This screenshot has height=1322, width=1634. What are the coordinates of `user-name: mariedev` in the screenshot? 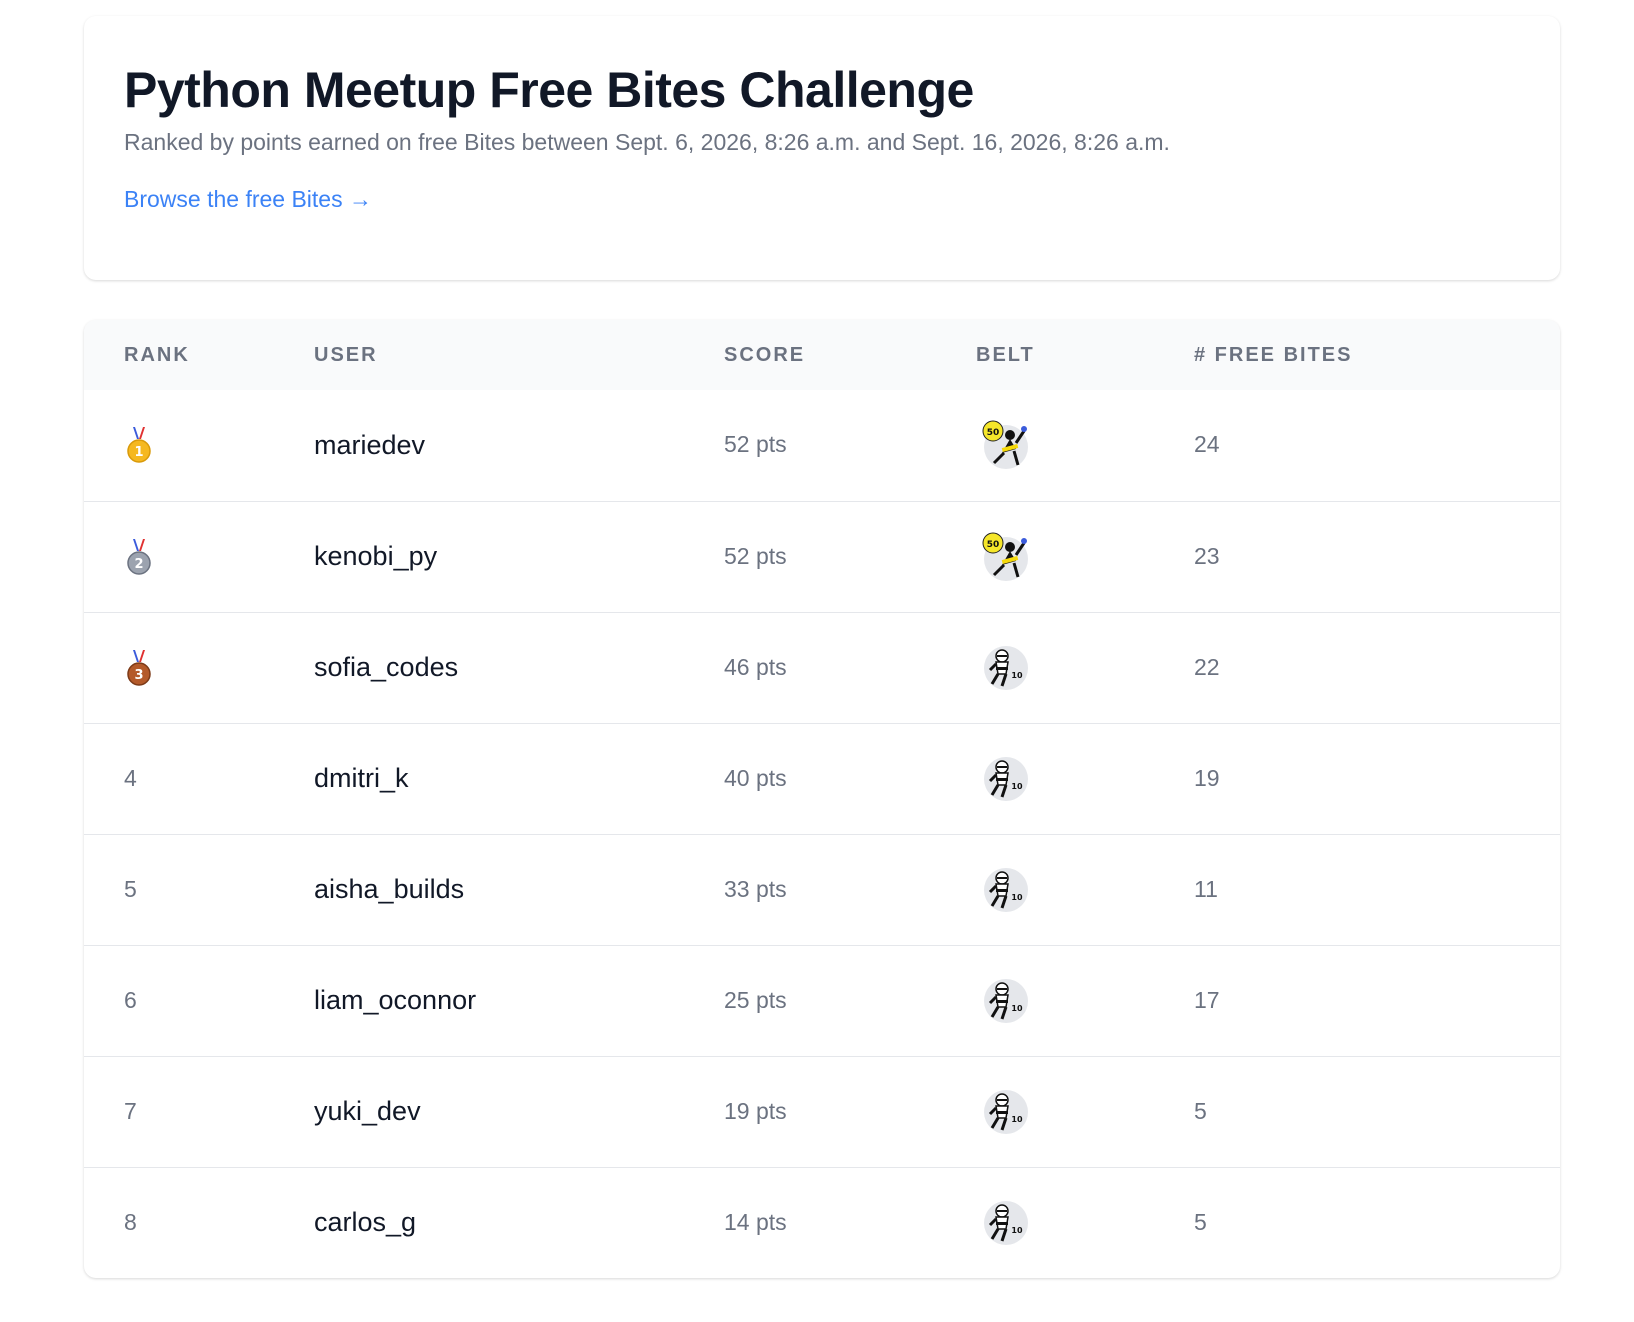 It's located at (370, 444).